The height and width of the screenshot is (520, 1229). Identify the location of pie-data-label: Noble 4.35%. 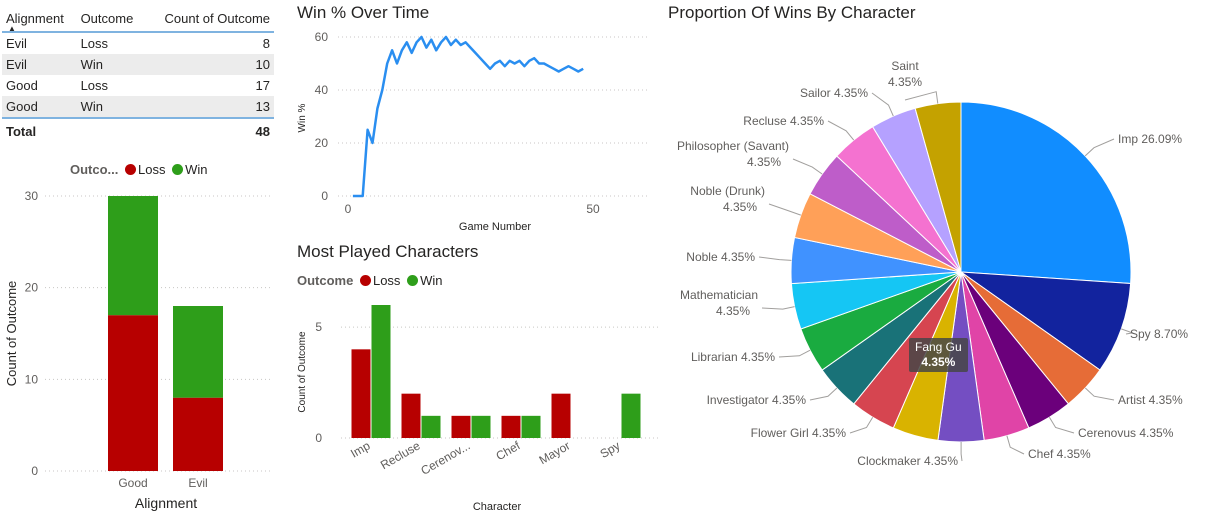
(720, 257).